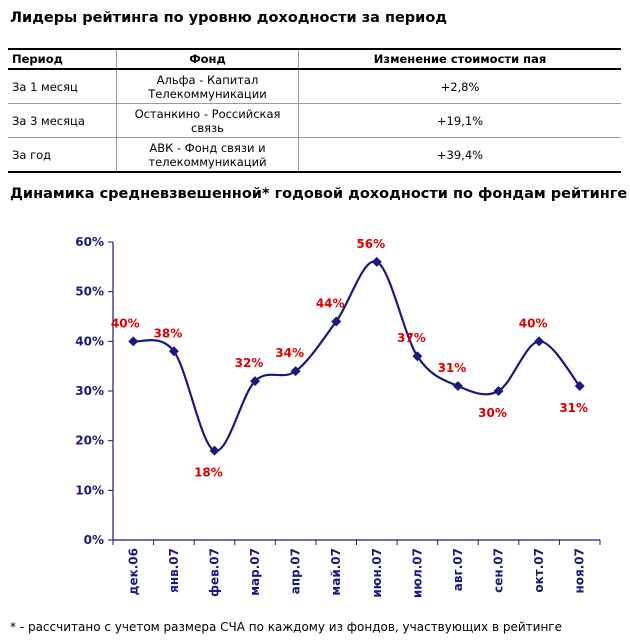  I want to click on table-header-row: Период Фонд Изменение стоимости пая, so click(314, 59).